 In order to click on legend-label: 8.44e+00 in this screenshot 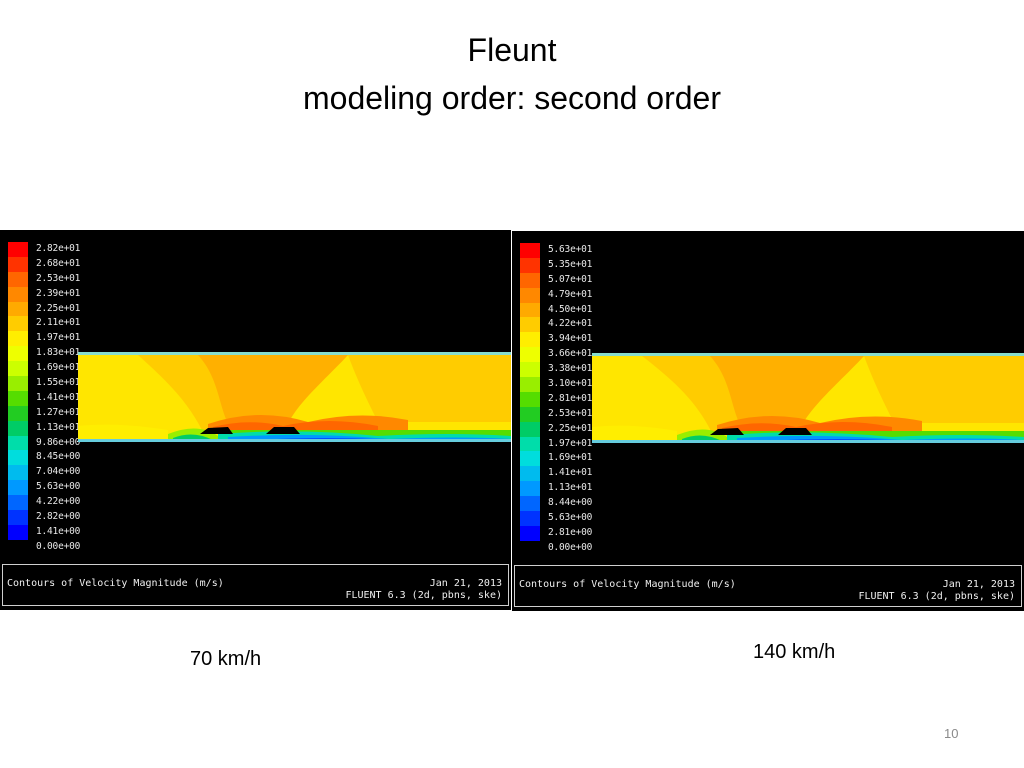, I will do `click(570, 503)`.